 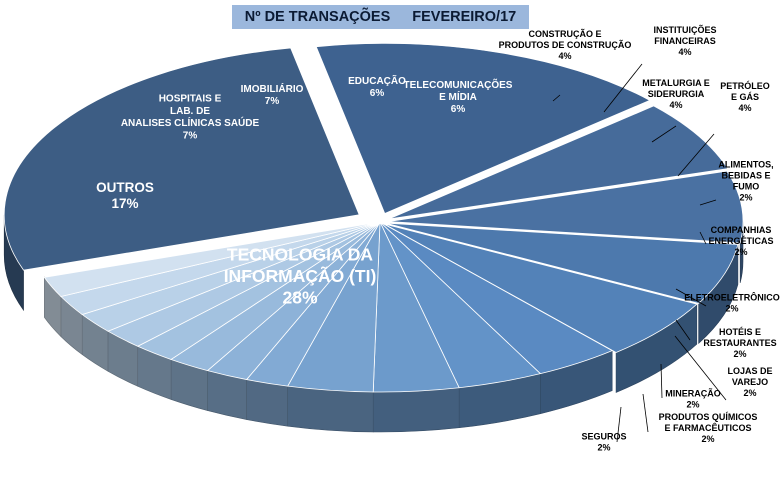 What do you see at coordinates (731, 308) in the screenshot?
I see `label-value-12: 2%` at bounding box center [731, 308].